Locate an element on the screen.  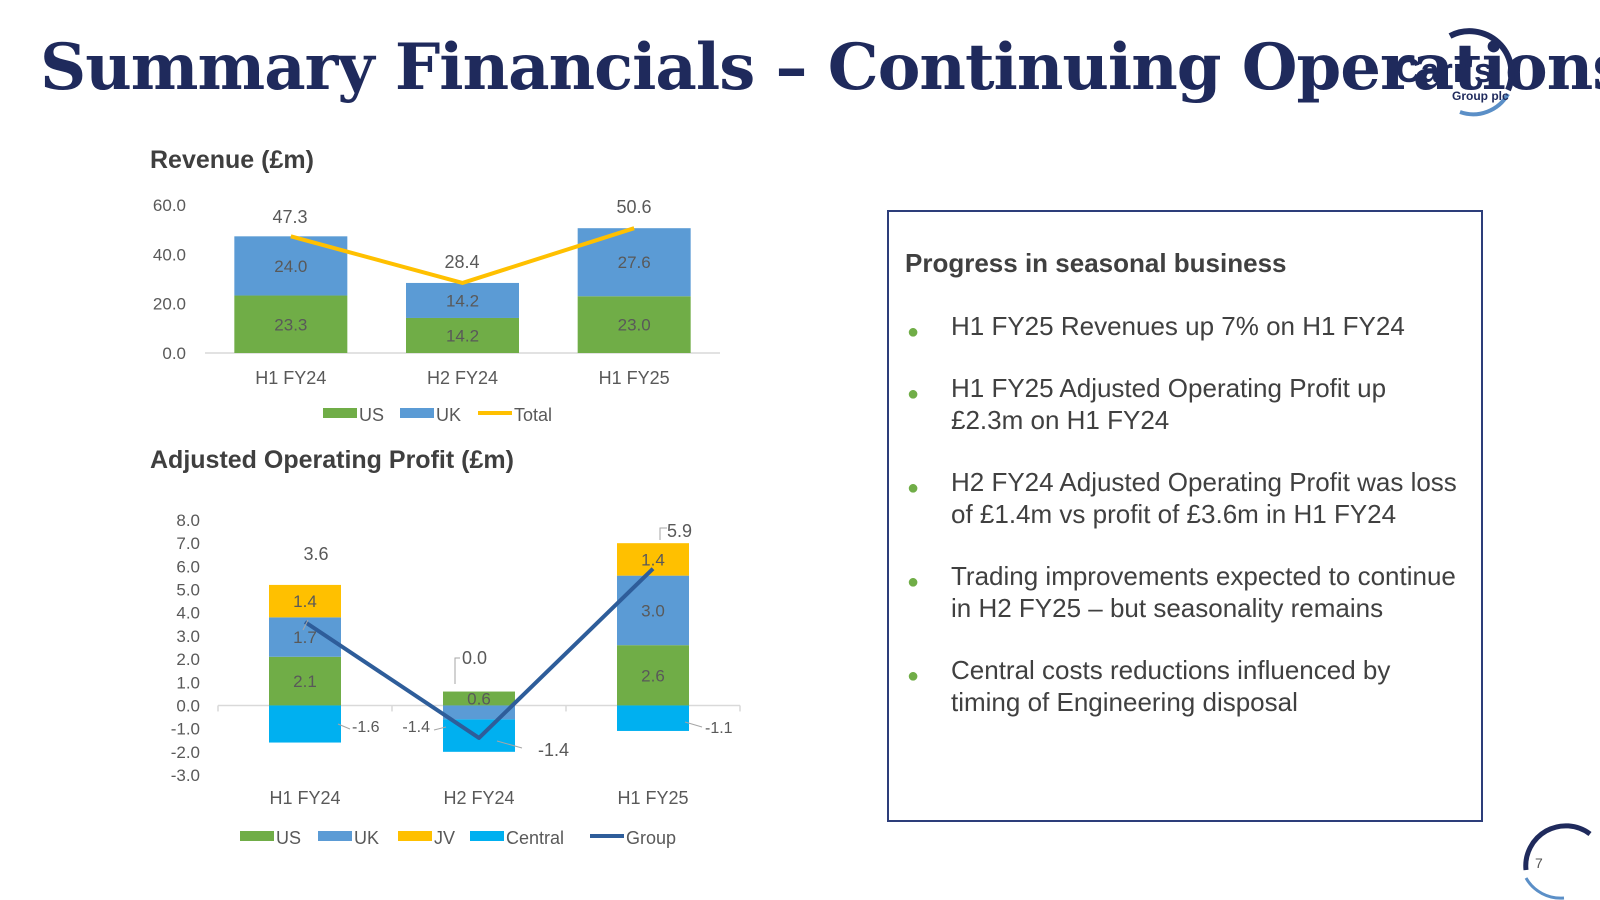
legend-label: JV is located at coordinates (444, 838).